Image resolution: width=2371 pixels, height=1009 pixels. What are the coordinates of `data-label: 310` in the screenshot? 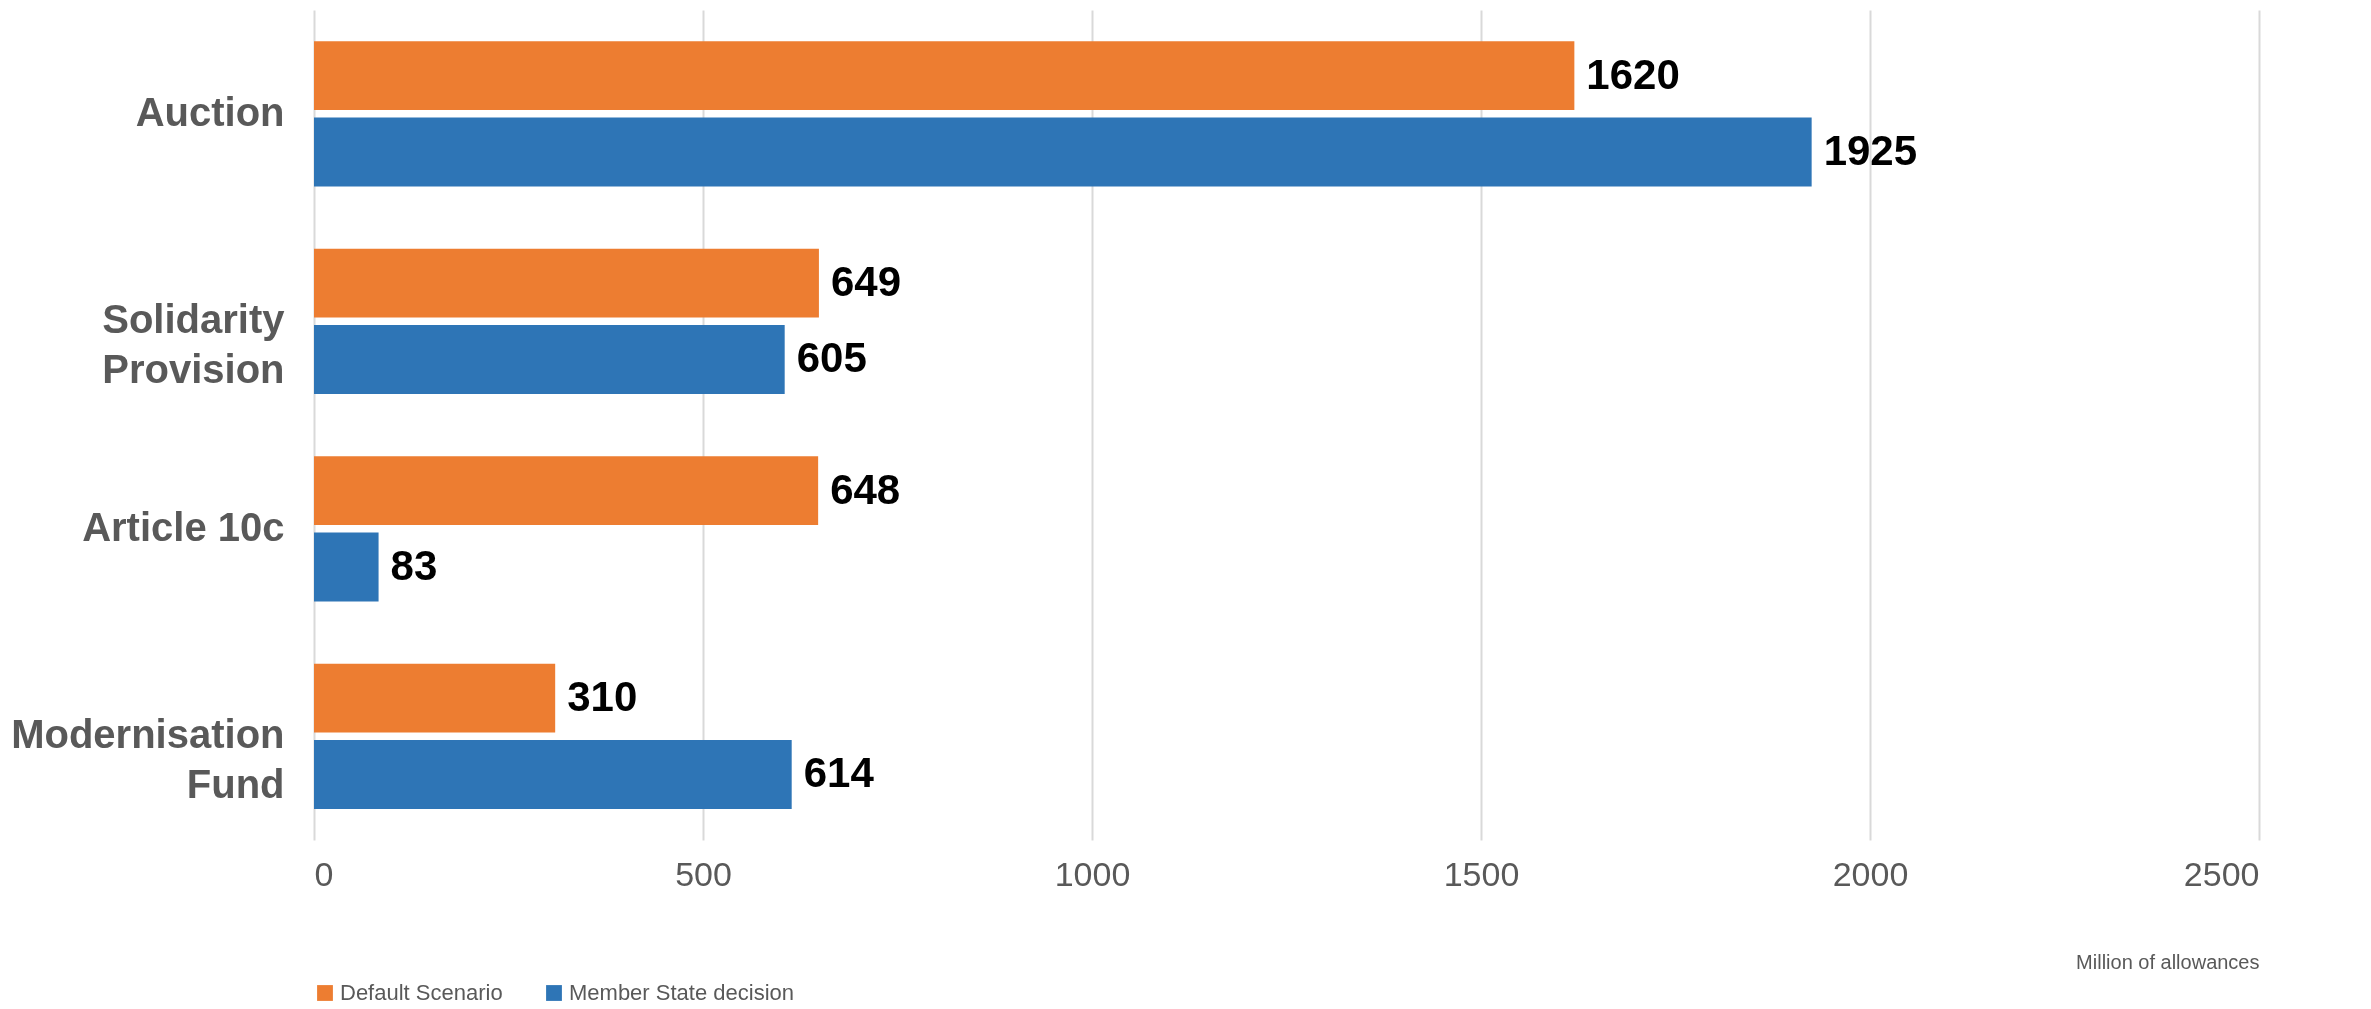 It's located at (602, 697).